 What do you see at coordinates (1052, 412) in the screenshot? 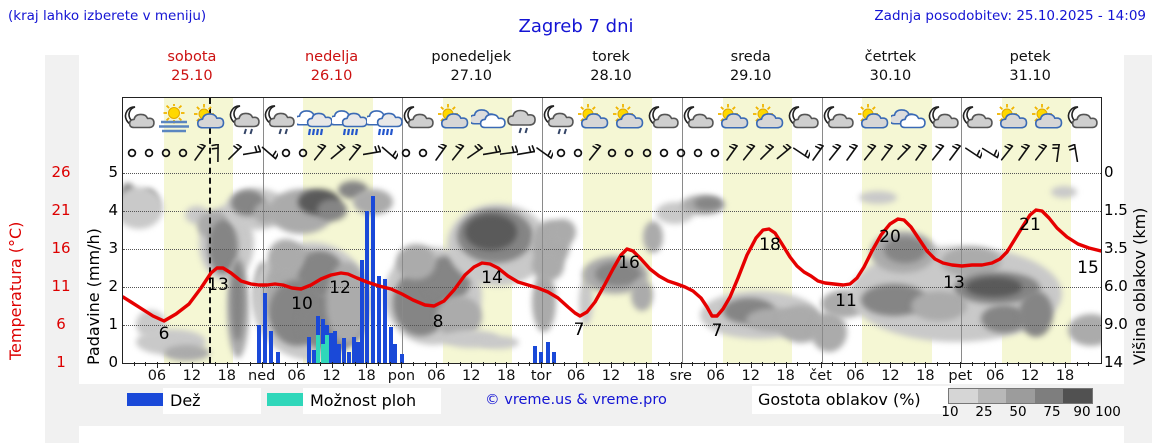
I see `cloud-scale-number: 75` at bounding box center [1052, 412].